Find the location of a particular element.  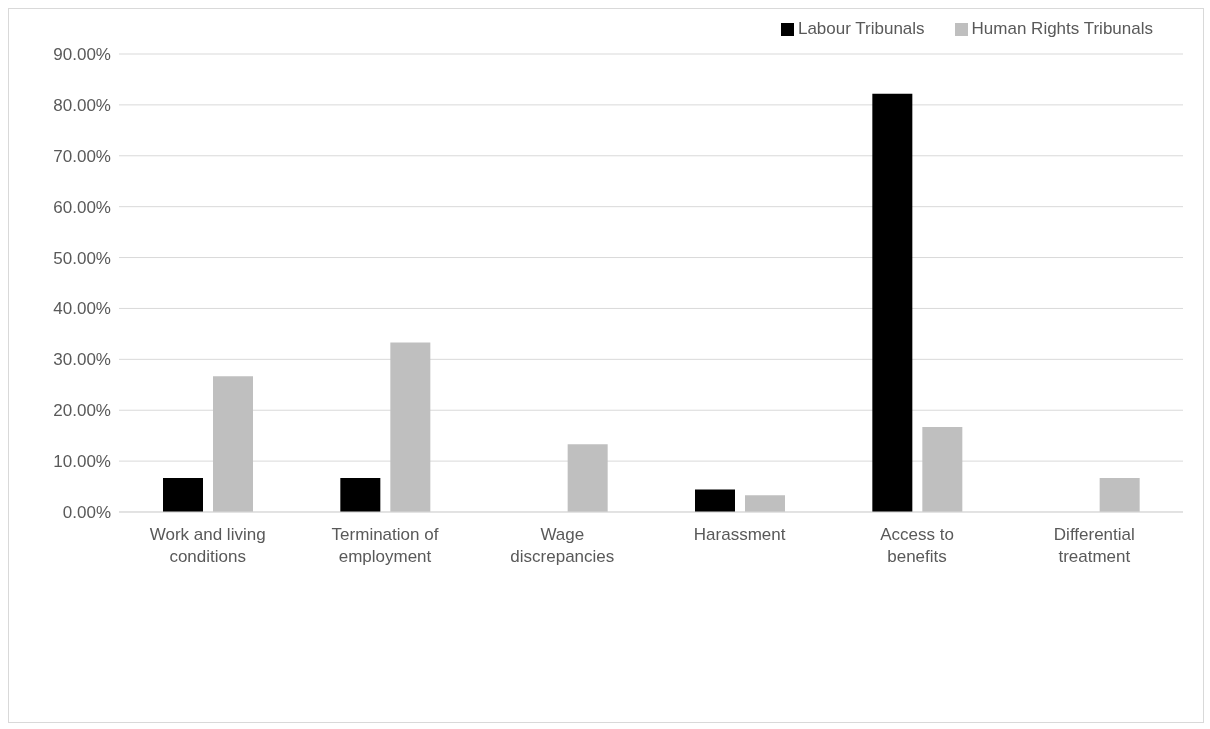

legend-label: Labour Tribunals is located at coordinates (861, 28).